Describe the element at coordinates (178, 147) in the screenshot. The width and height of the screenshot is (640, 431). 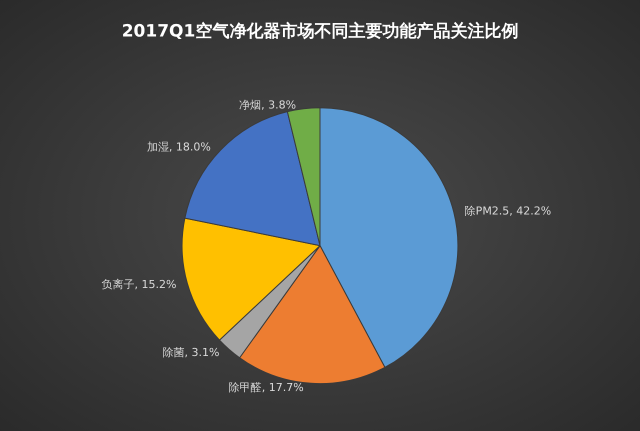
I see `slice-label: 加湿, 18.0%` at that location.